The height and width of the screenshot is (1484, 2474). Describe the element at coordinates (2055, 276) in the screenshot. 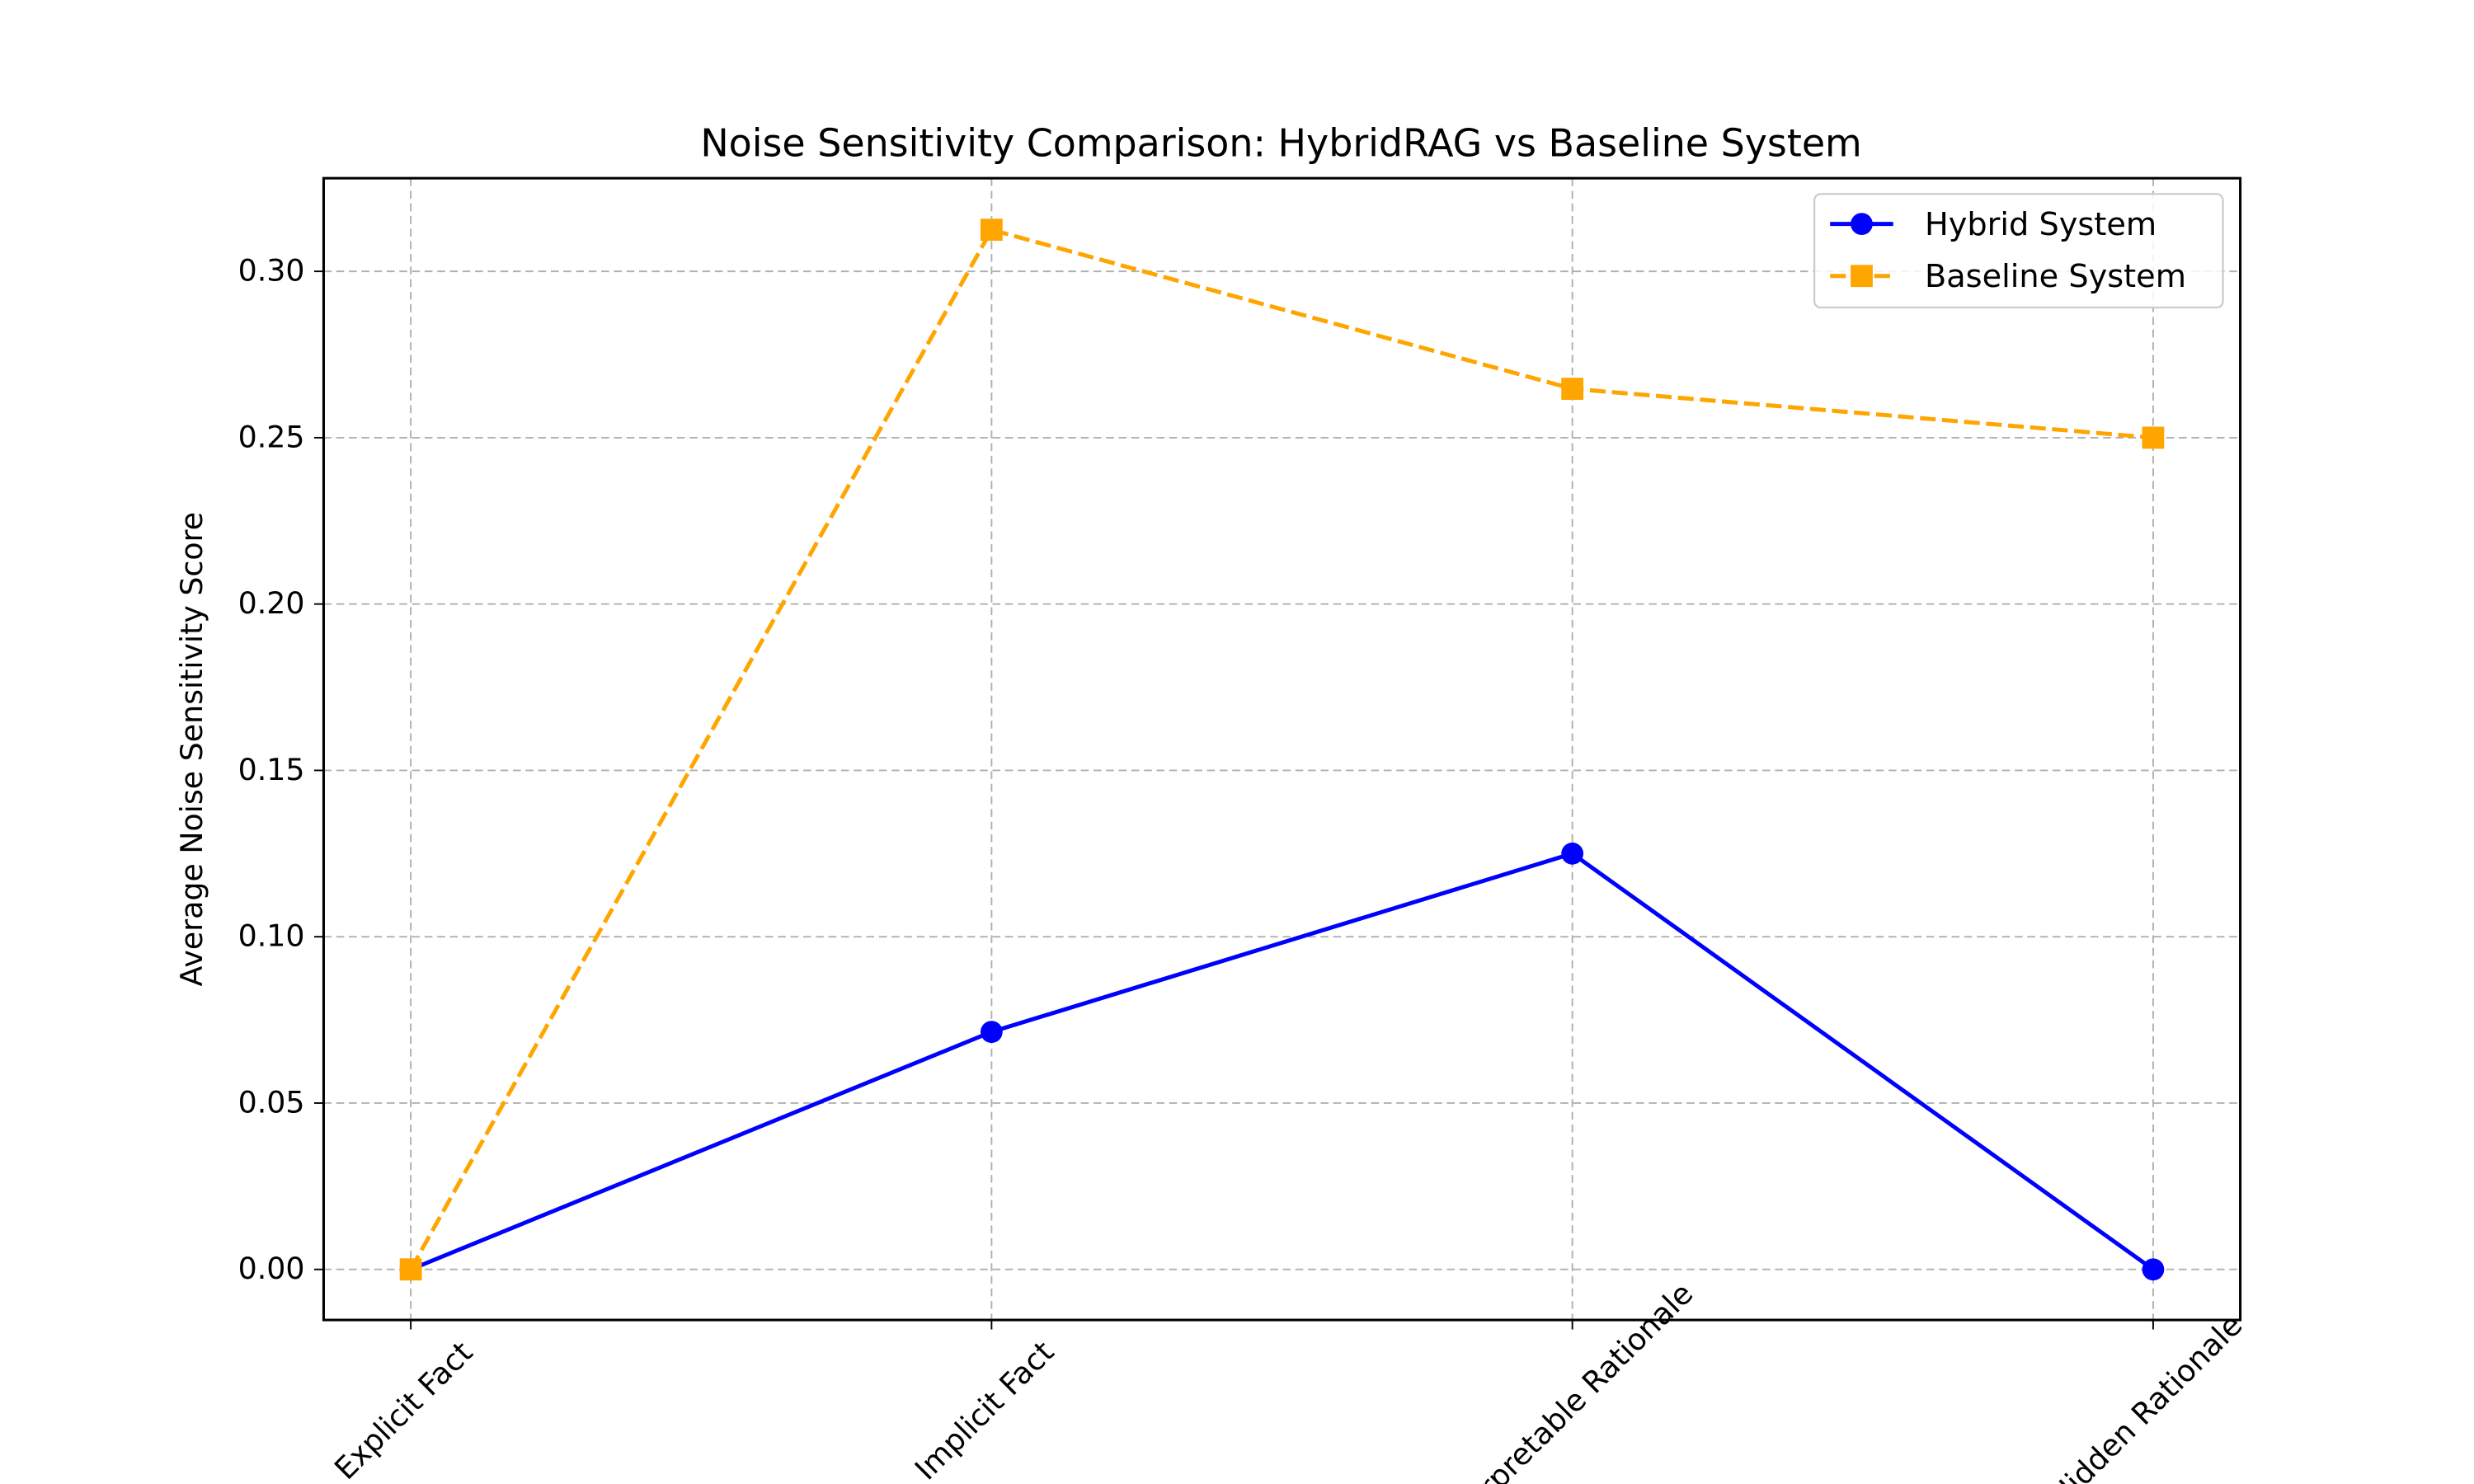

I see `legend-label: Baseline System` at that location.